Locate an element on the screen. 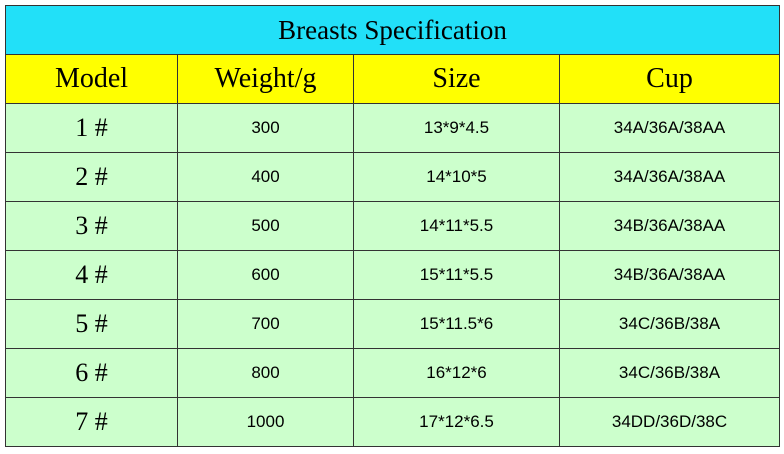 The height and width of the screenshot is (454, 784). data-cell: 16*12*6 is located at coordinates (456, 373).